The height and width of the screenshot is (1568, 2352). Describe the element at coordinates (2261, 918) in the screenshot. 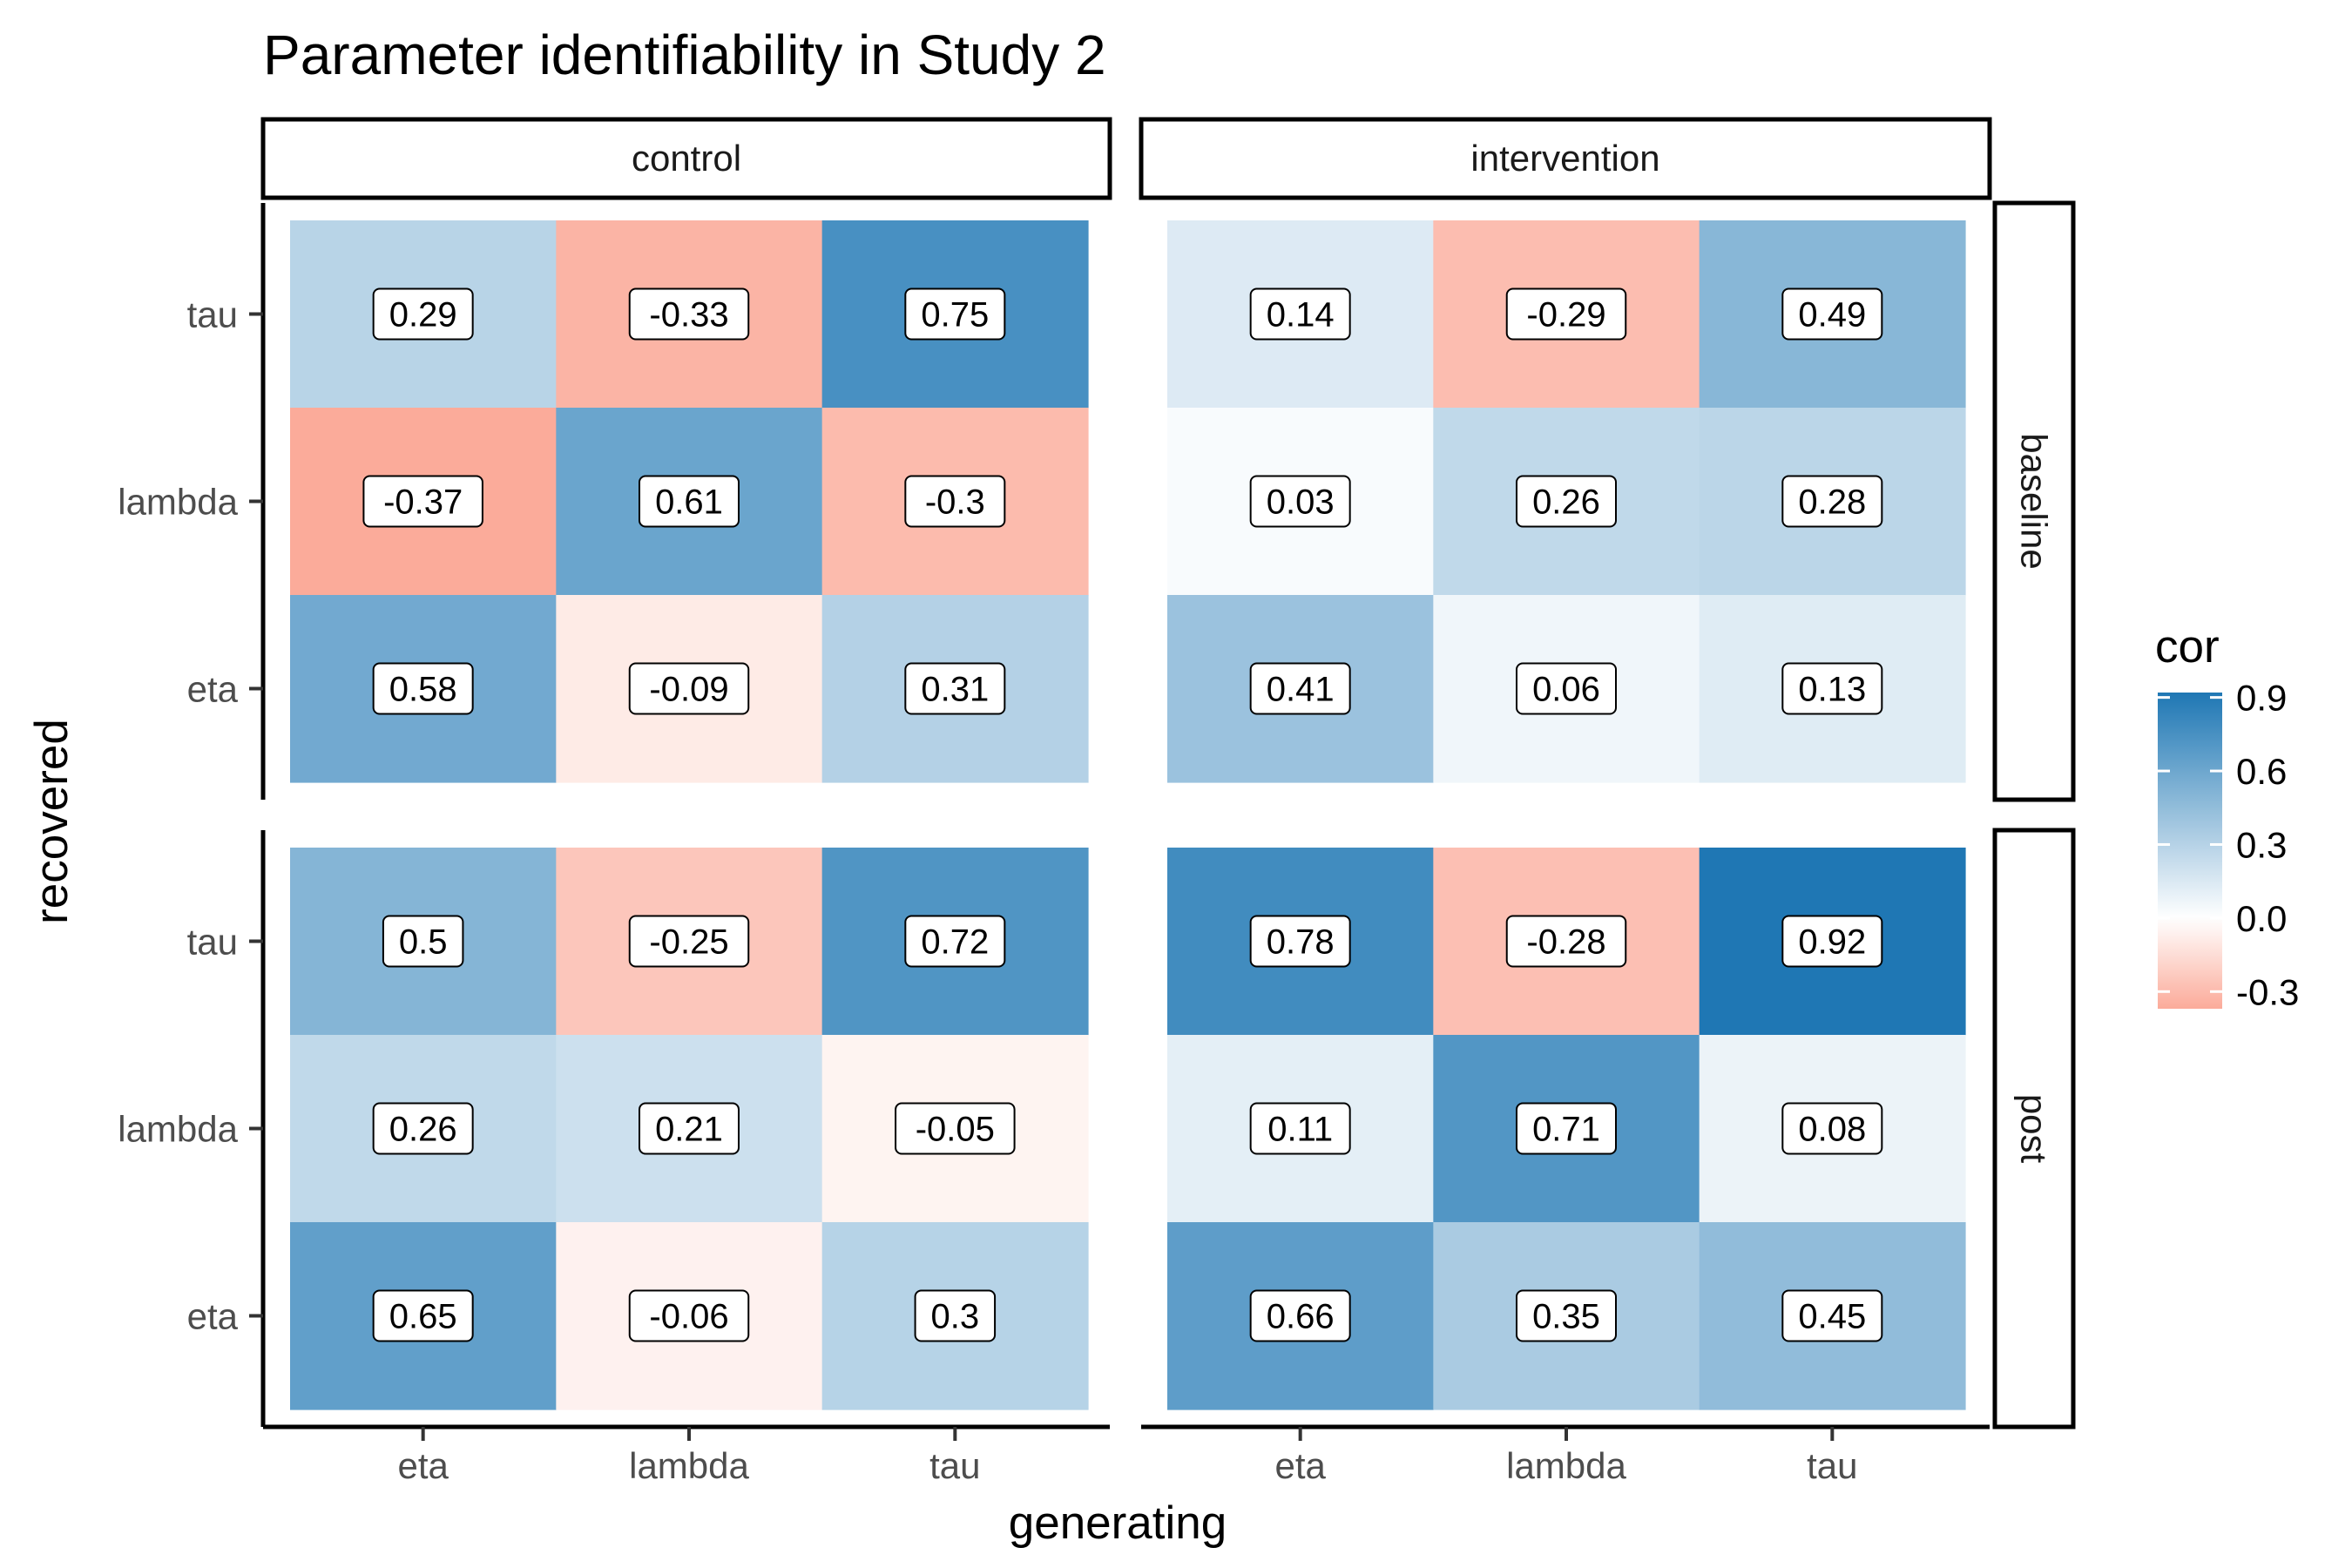

I see `legend-break-label: 0.0` at that location.